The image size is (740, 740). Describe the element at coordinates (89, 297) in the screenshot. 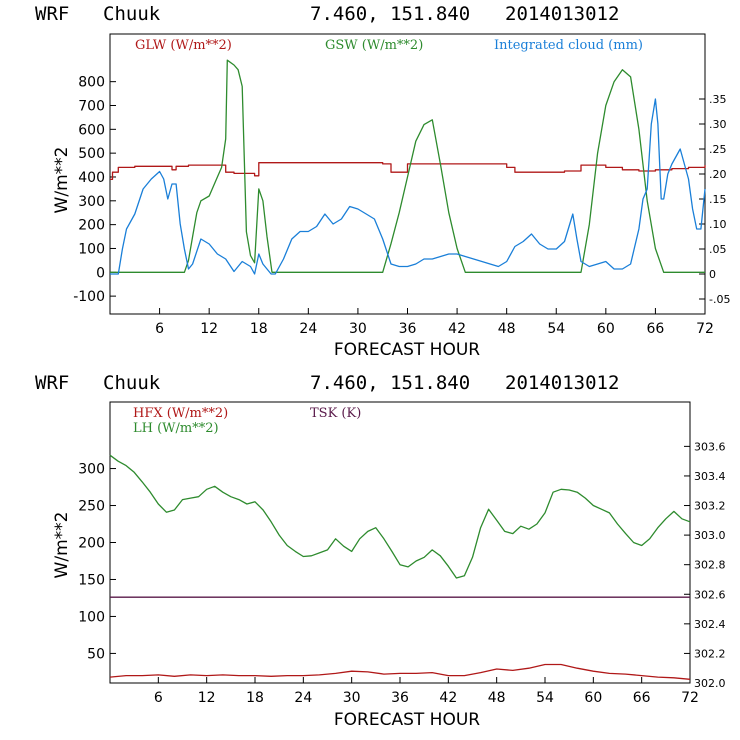

I see `panel1-ytick-label: -100` at that location.